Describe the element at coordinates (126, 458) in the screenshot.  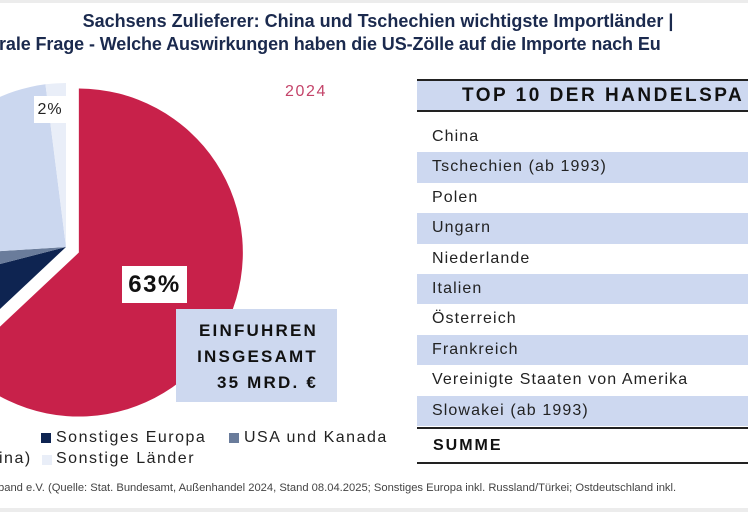
I see `legend-label-sonstige-laender: Sonstige Länder` at that location.